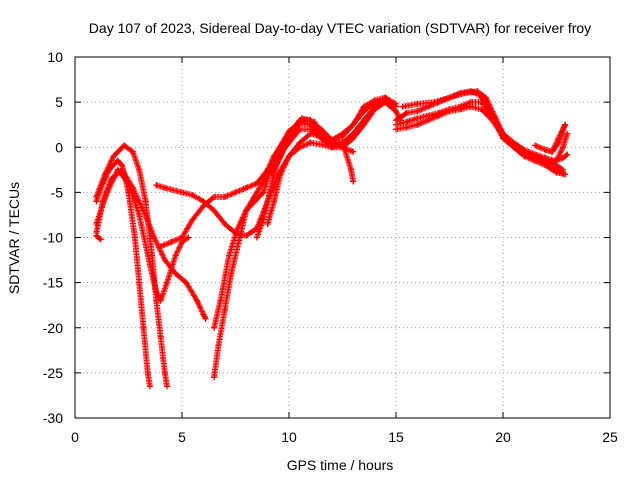 This screenshot has width=640, height=480. What do you see at coordinates (59, 147) in the screenshot?
I see `y-tick-label: 0` at bounding box center [59, 147].